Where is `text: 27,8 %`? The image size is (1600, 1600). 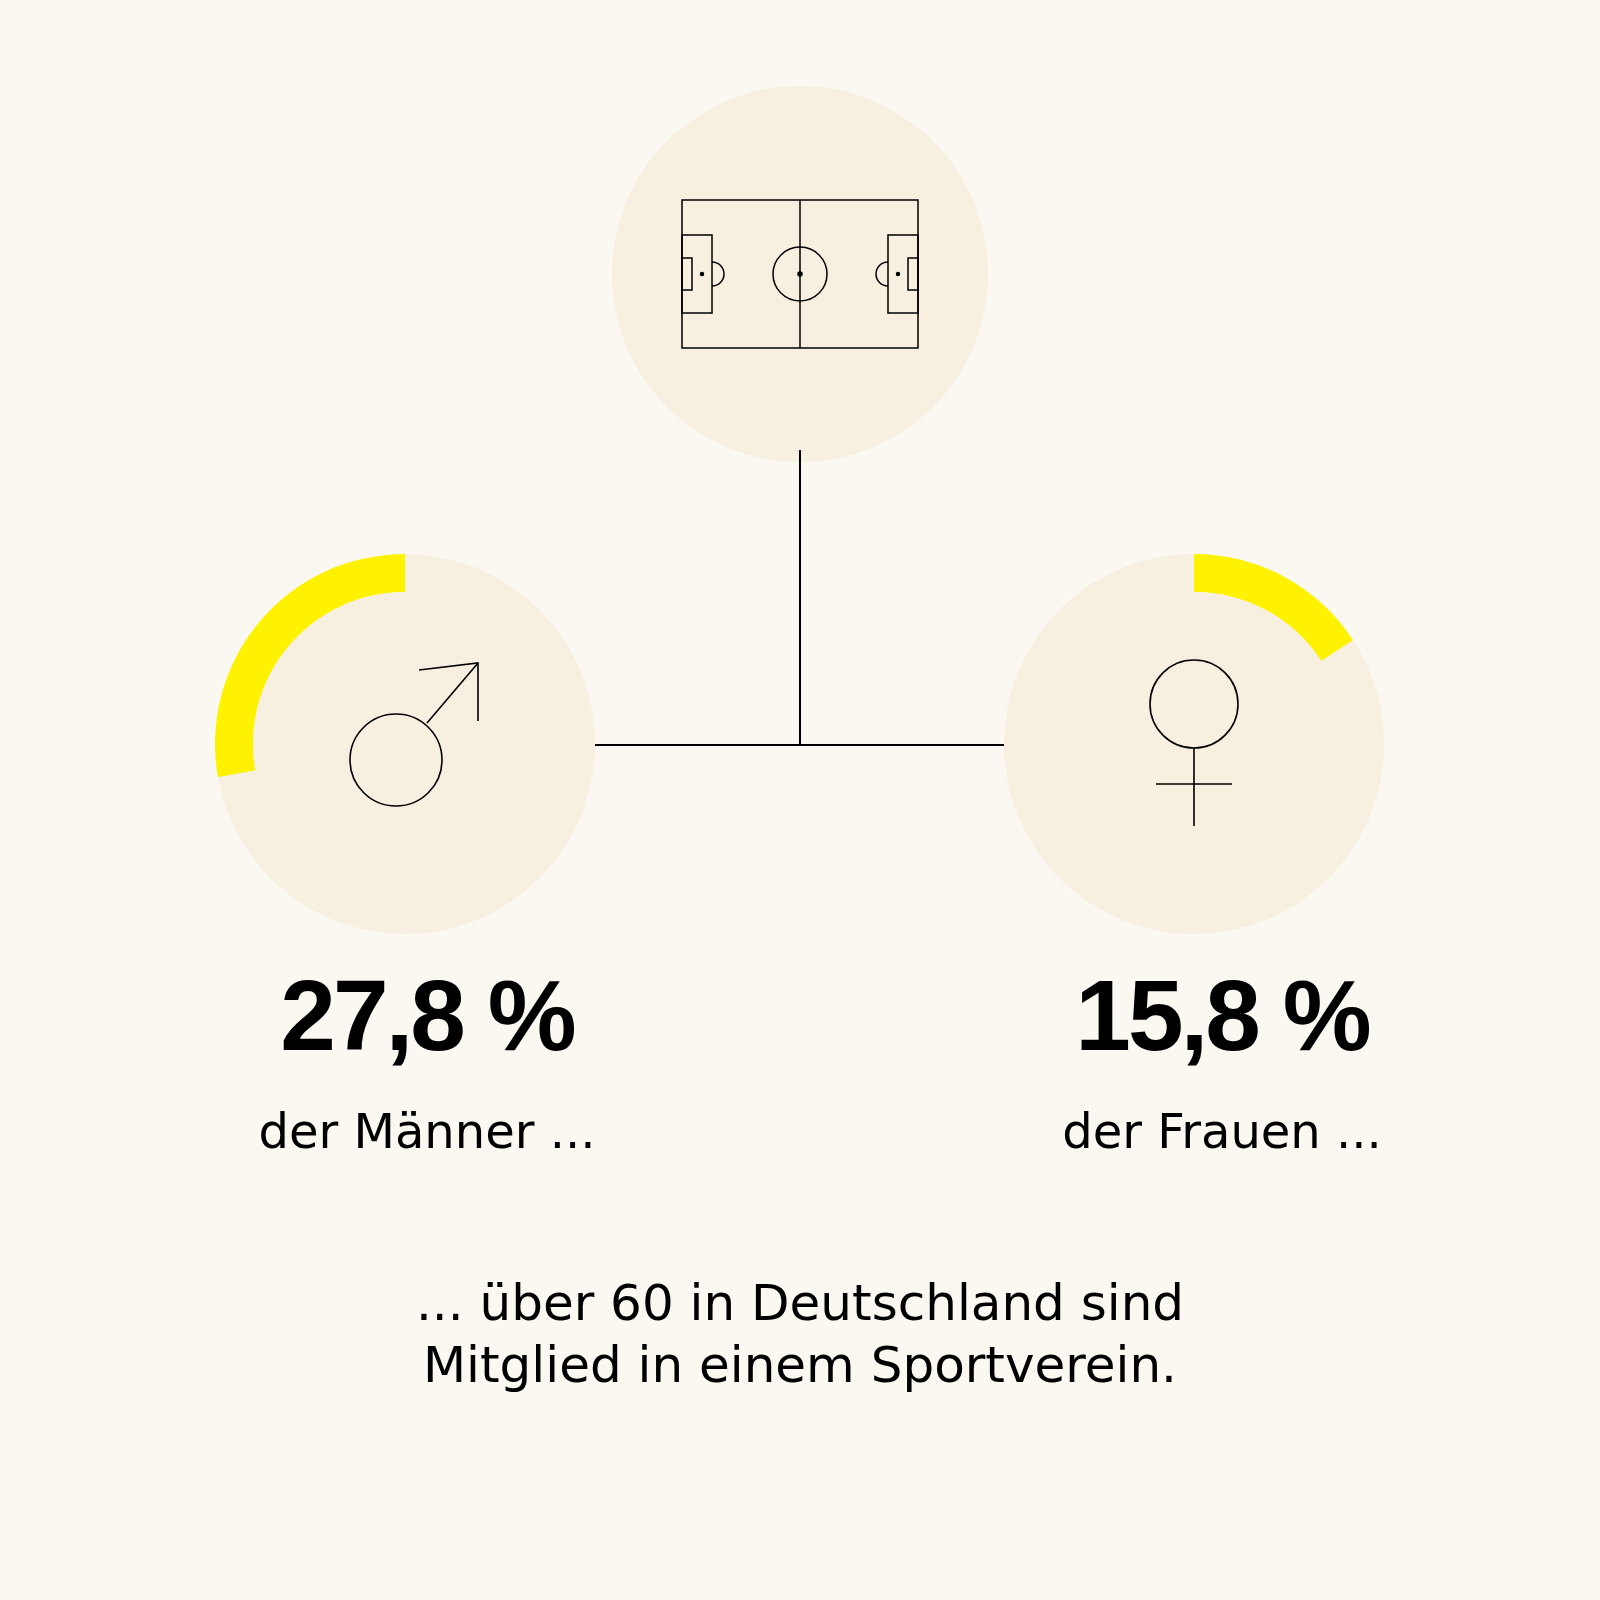 text: 27,8 % is located at coordinates (427, 1015).